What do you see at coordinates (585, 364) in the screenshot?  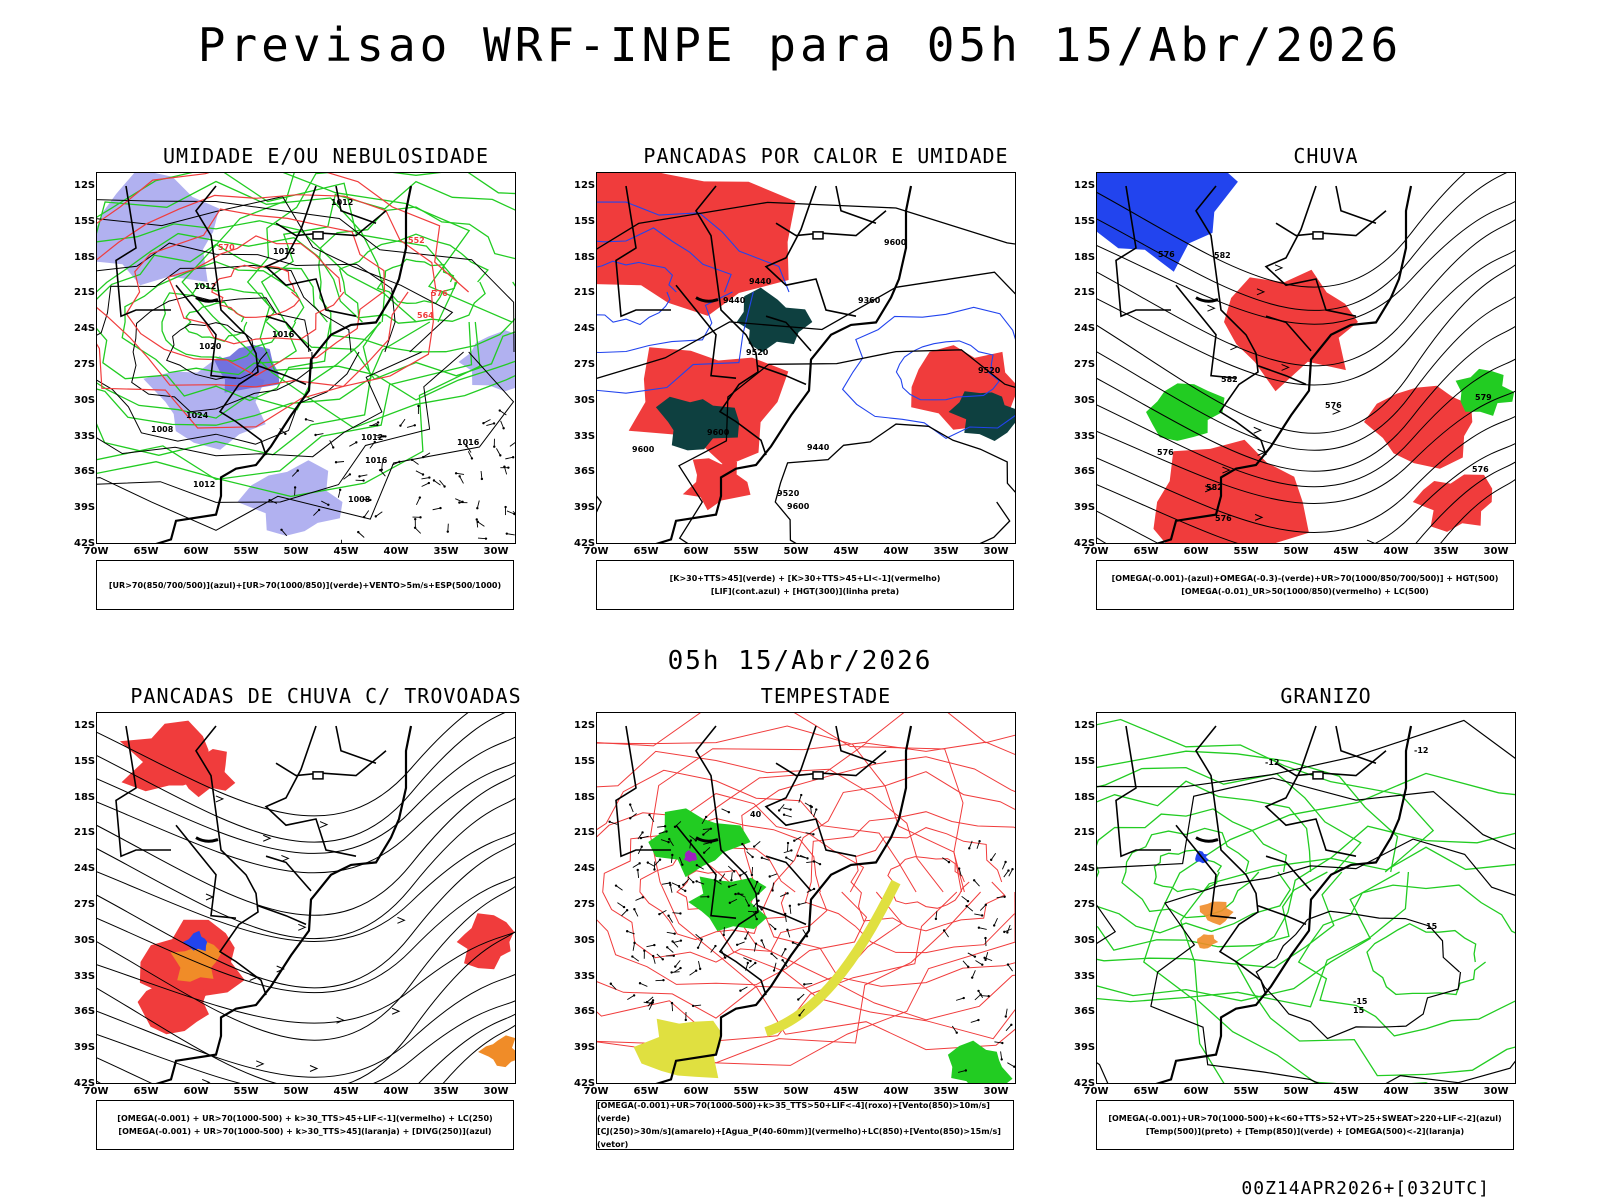 I see `latitude-tick-label: 27S` at bounding box center [585, 364].